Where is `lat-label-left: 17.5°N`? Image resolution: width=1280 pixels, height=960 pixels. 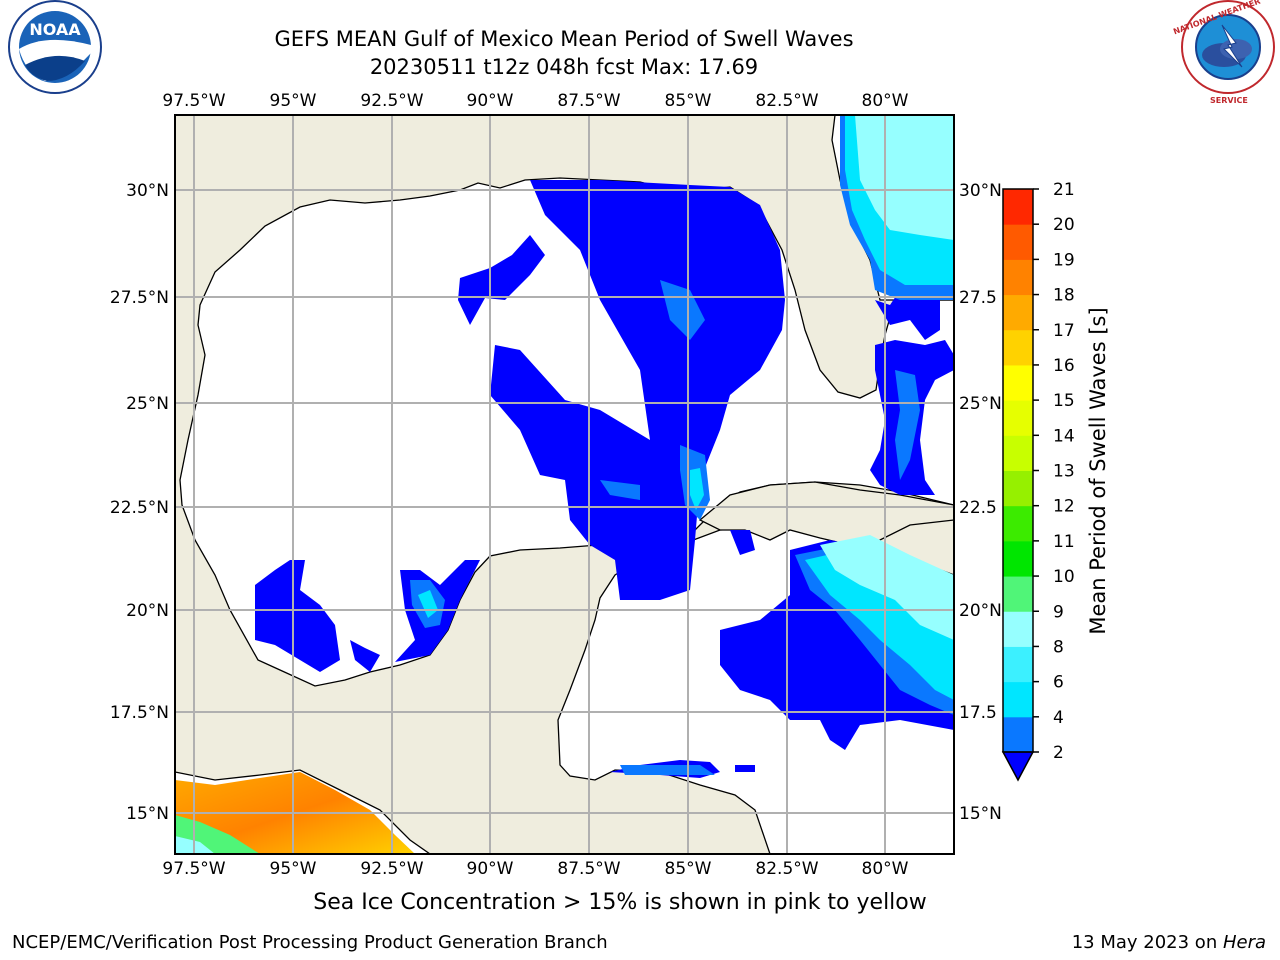
lat-label-left: 17.5°N is located at coordinates (139, 713).